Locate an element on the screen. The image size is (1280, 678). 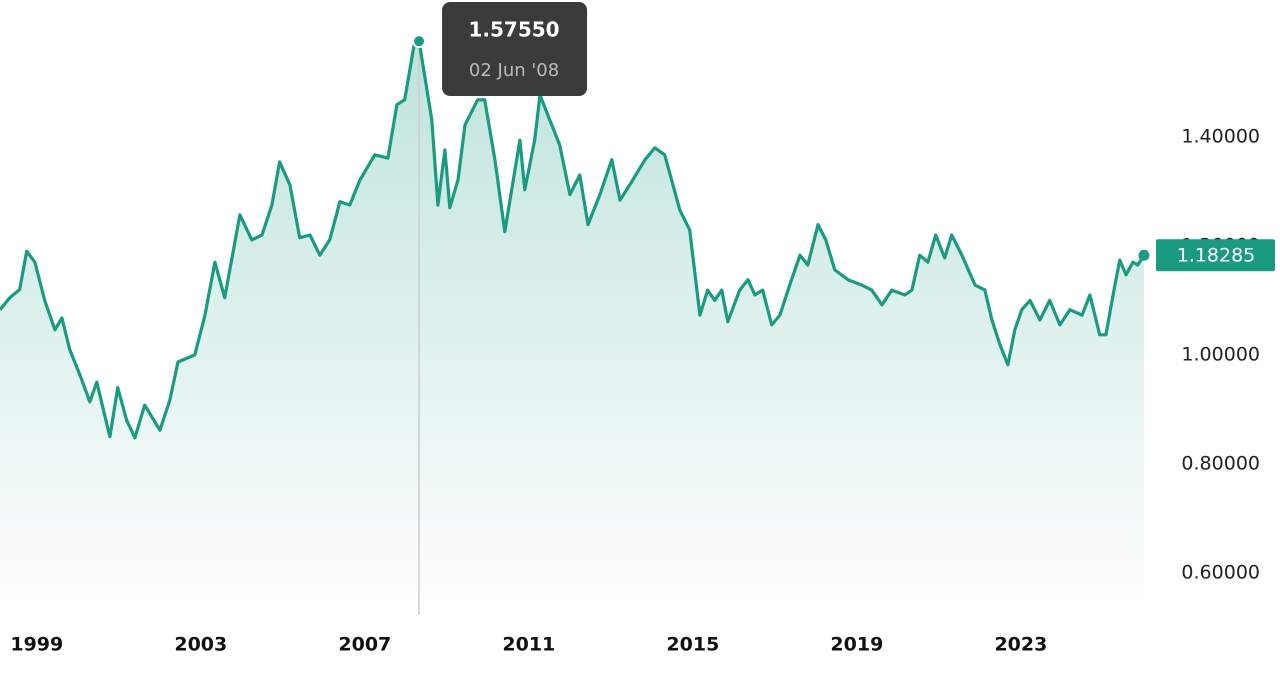
x-tick-label: 2015 is located at coordinates (692, 645).